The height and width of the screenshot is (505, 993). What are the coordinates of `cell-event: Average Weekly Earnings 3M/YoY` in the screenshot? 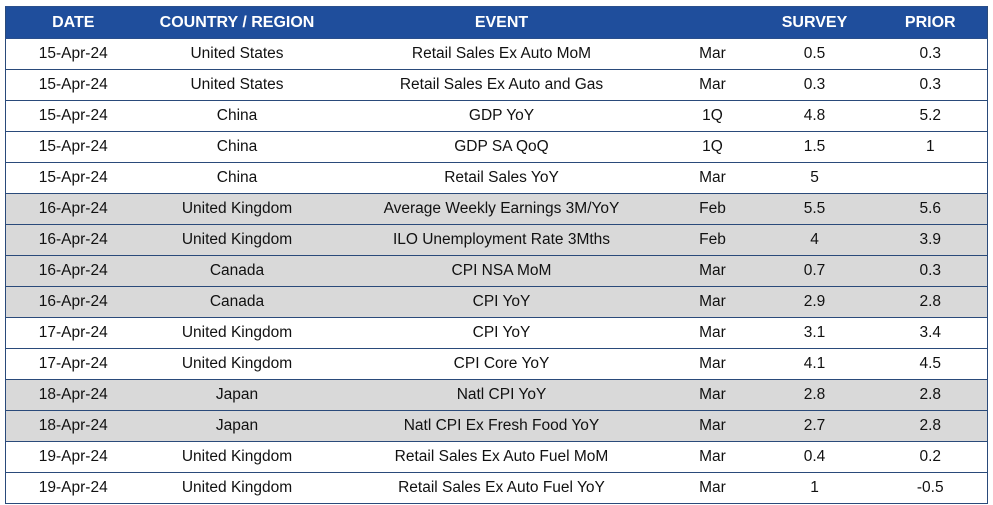 It's located at (501, 209).